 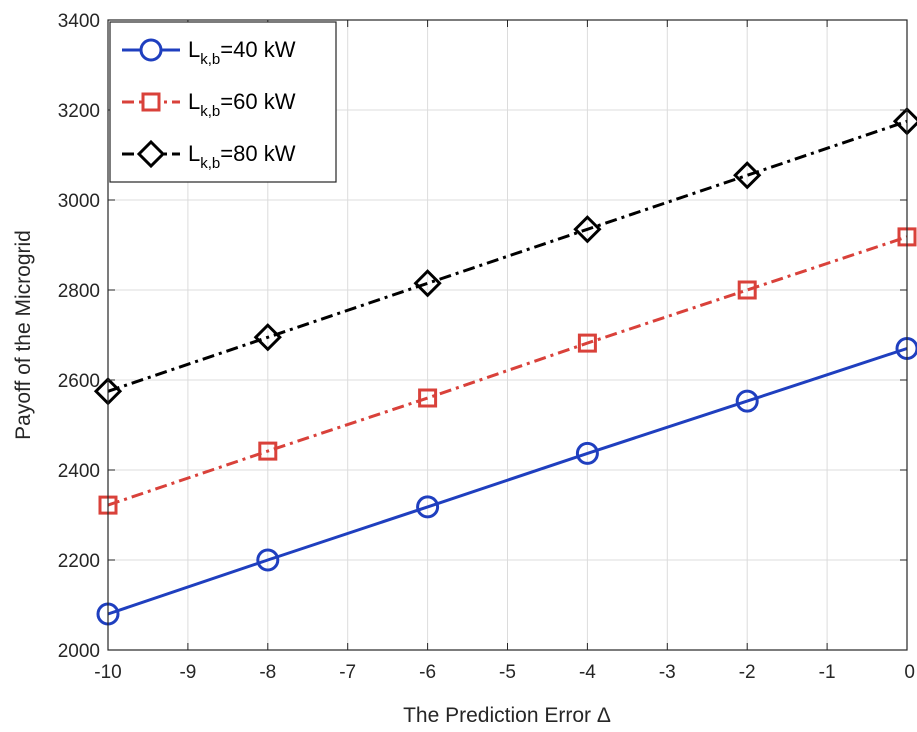 I want to click on y-tick-label: 2200, so click(x=79, y=561).